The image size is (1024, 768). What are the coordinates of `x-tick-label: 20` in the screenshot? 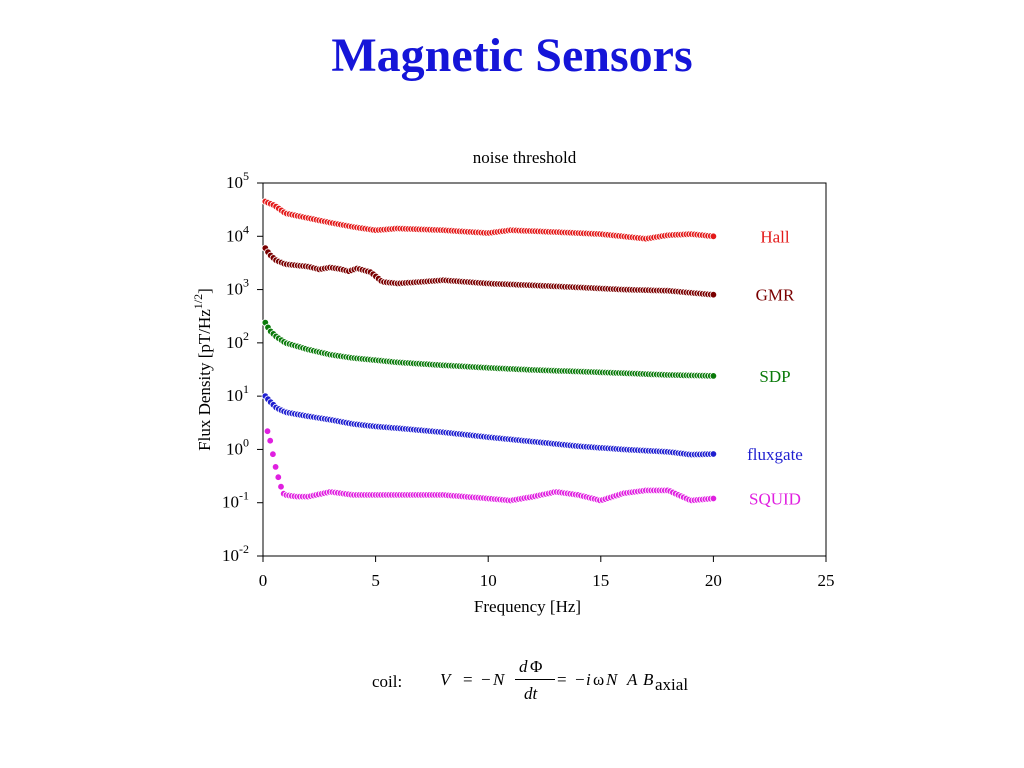 It's located at (713, 580).